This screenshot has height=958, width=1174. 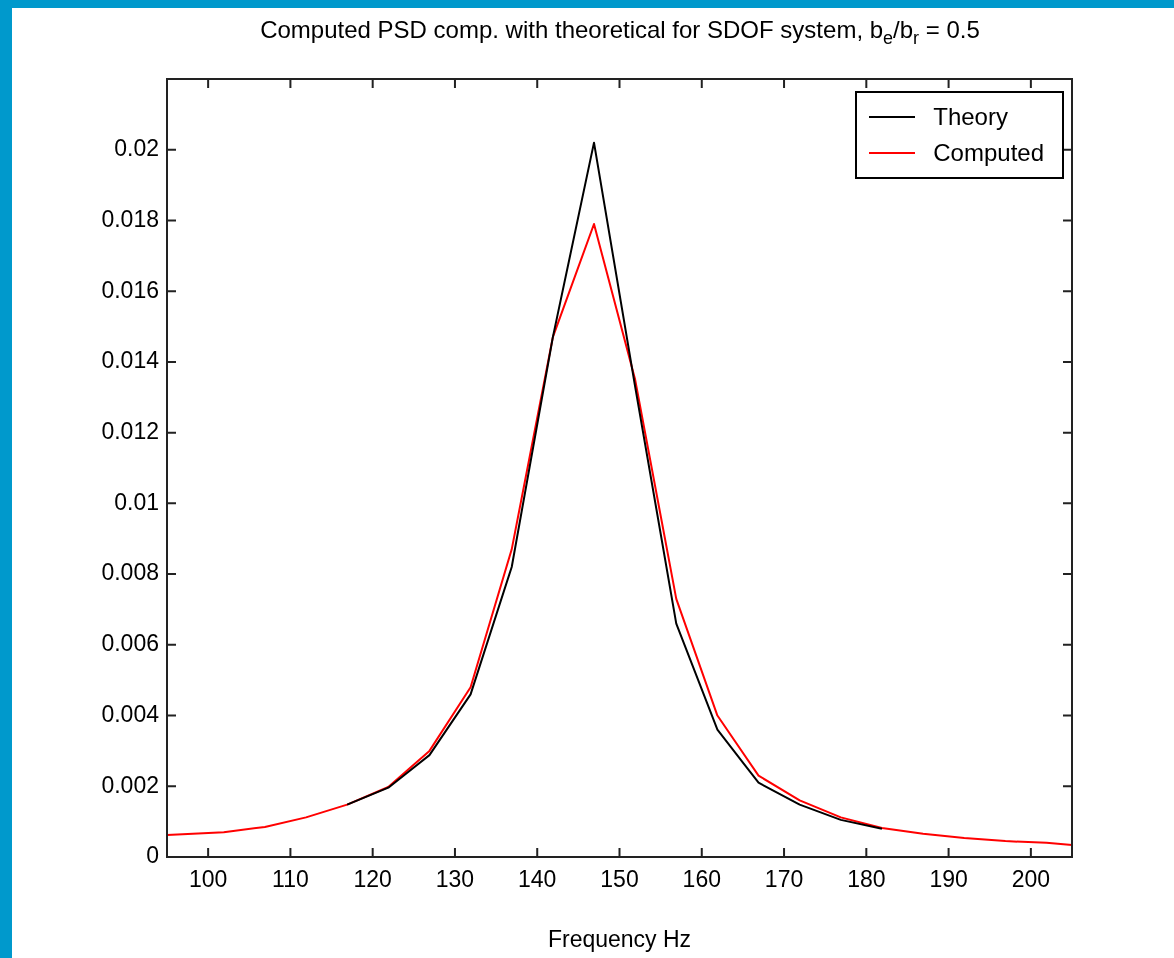 I want to click on y-tick-label: 0.016, so click(x=130, y=289).